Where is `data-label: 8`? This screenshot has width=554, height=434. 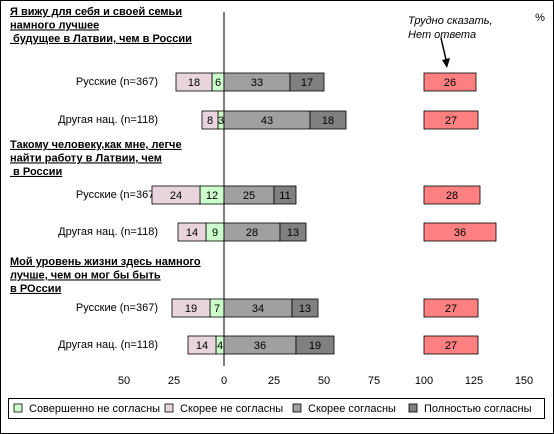 data-label: 8 is located at coordinates (210, 121).